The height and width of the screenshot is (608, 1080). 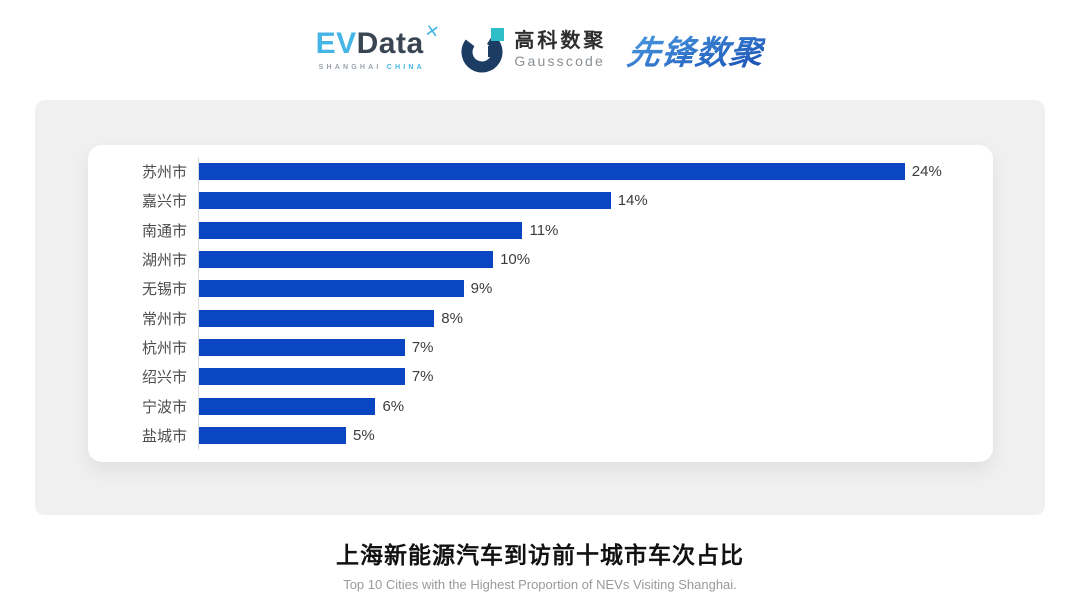 I want to click on bar-row: 南通市 11%, so click(x=540, y=230).